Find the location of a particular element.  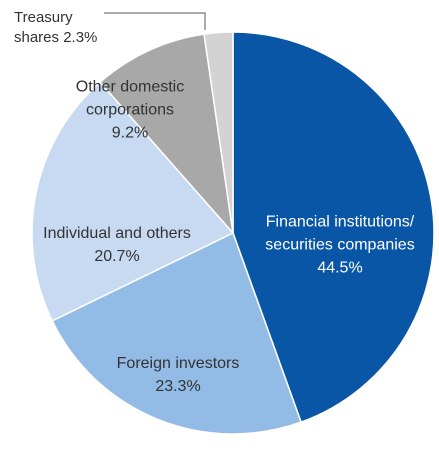

category-label: Other domestic corporations is located at coordinates (130, 98).